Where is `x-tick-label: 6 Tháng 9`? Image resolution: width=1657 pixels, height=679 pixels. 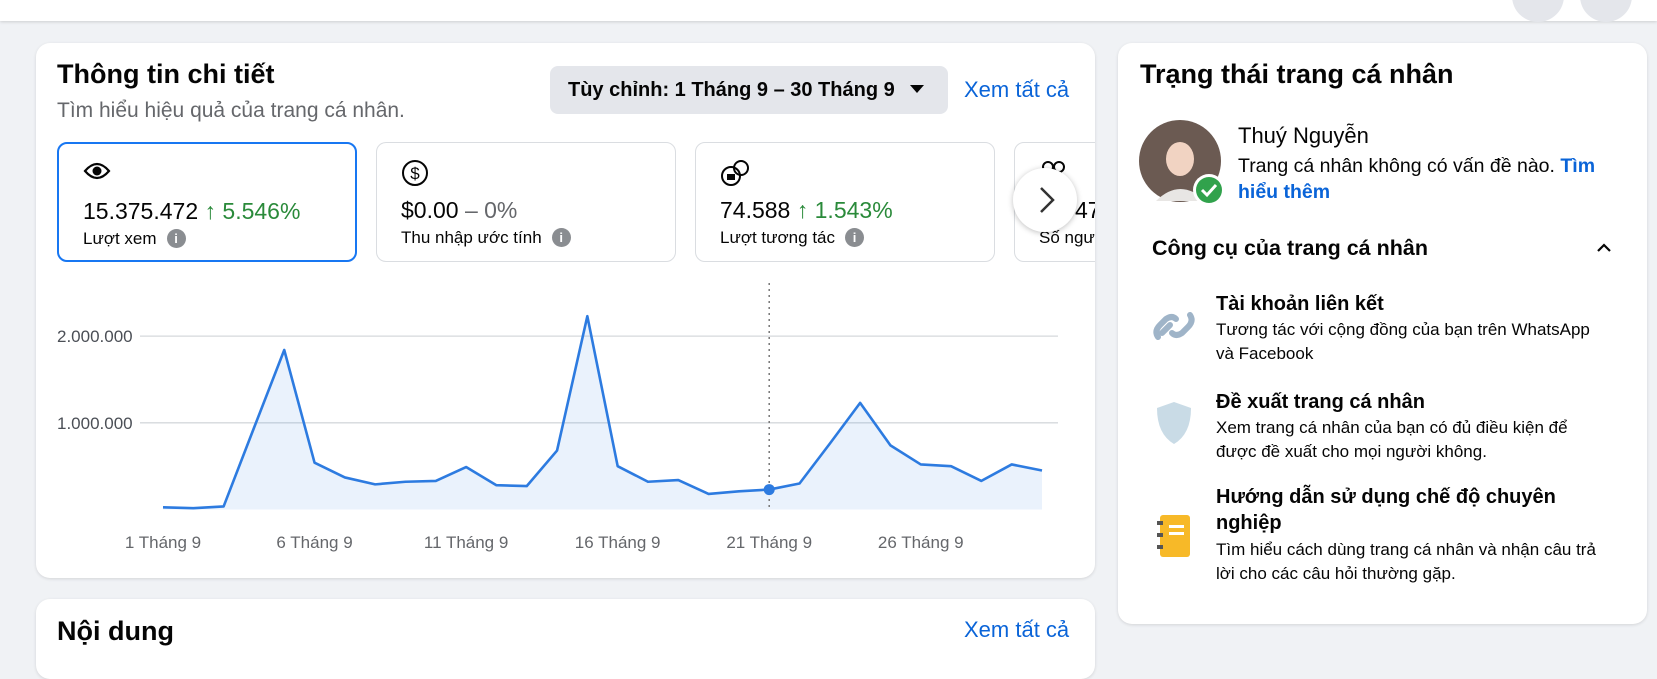
x-tick-label: 6 Tháng 9 is located at coordinates (314, 542).